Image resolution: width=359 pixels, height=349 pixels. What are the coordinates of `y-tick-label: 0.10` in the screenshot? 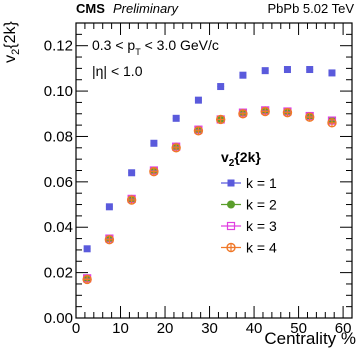 It's located at (58, 91).